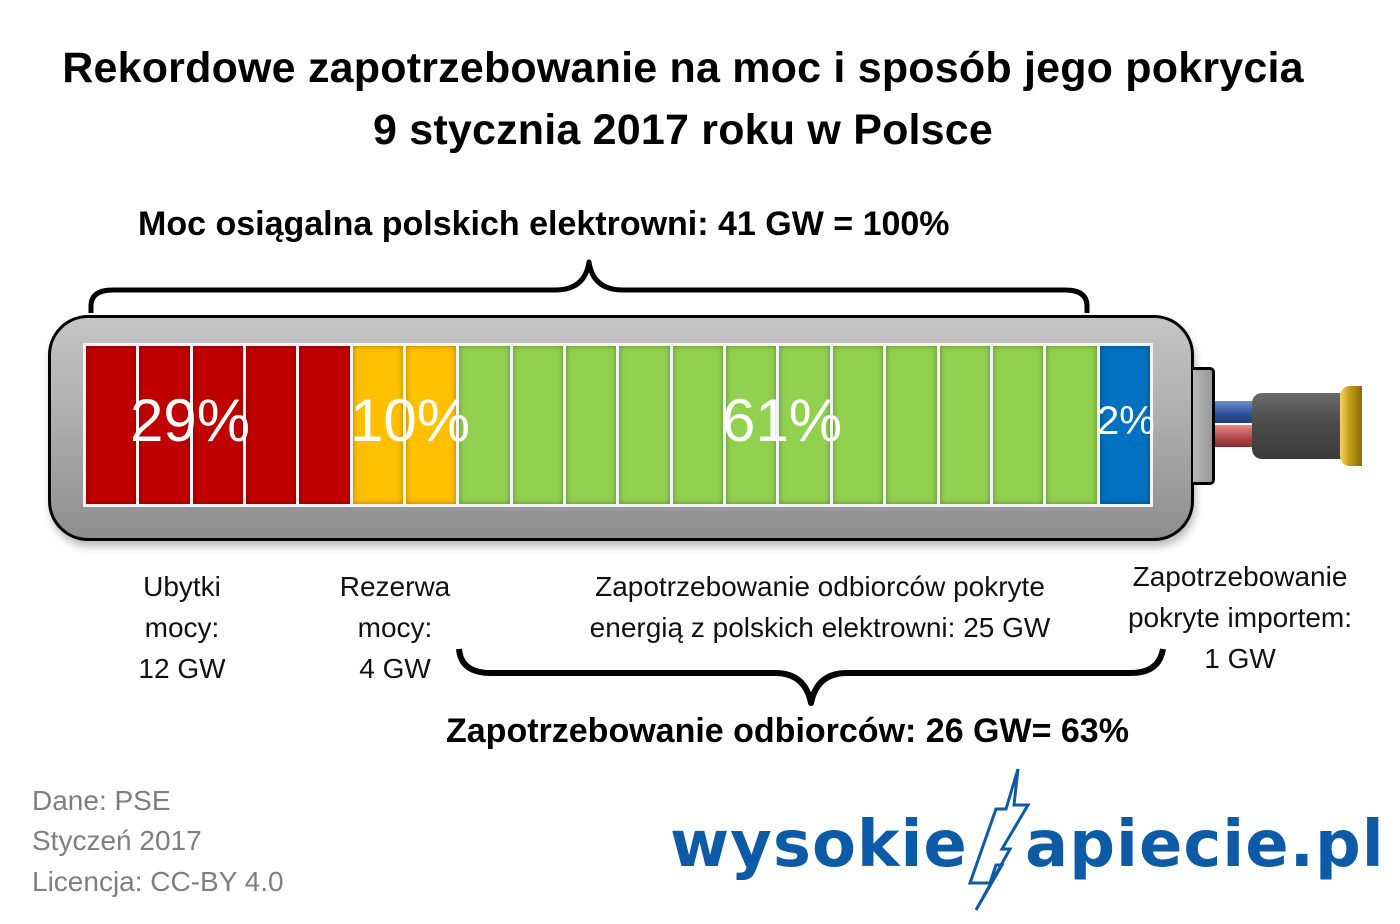 The width and height of the screenshot is (1400, 924). What do you see at coordinates (395, 668) in the screenshot?
I see `label-rezerwa-value: 4 GW` at bounding box center [395, 668].